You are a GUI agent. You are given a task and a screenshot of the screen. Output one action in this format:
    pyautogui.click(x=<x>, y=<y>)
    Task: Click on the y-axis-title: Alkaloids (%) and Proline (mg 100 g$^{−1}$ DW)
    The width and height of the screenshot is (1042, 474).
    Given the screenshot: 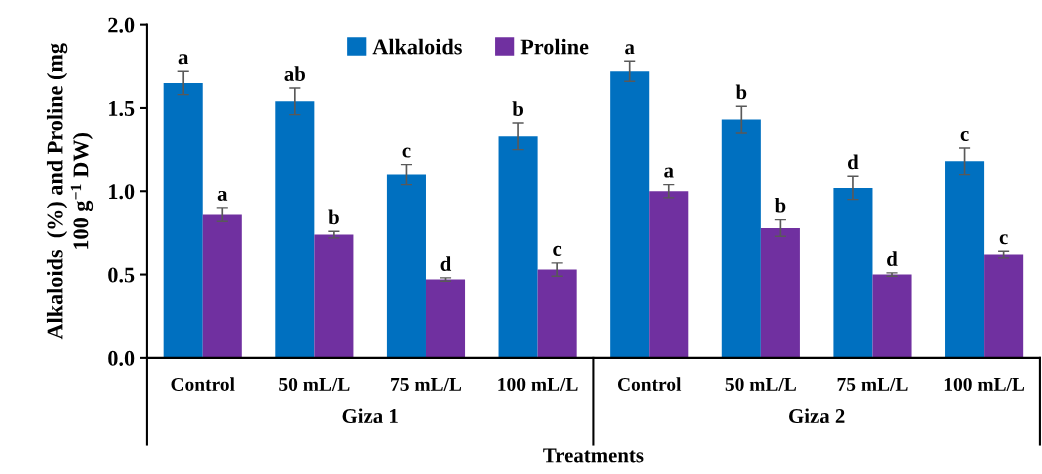 What is the action you would take?
    pyautogui.click(x=70, y=191)
    